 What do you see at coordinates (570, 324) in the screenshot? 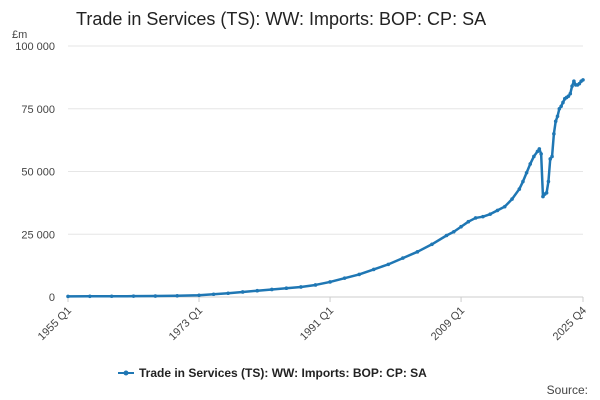
I see `x-tick-label: 2025 Q4` at bounding box center [570, 324].